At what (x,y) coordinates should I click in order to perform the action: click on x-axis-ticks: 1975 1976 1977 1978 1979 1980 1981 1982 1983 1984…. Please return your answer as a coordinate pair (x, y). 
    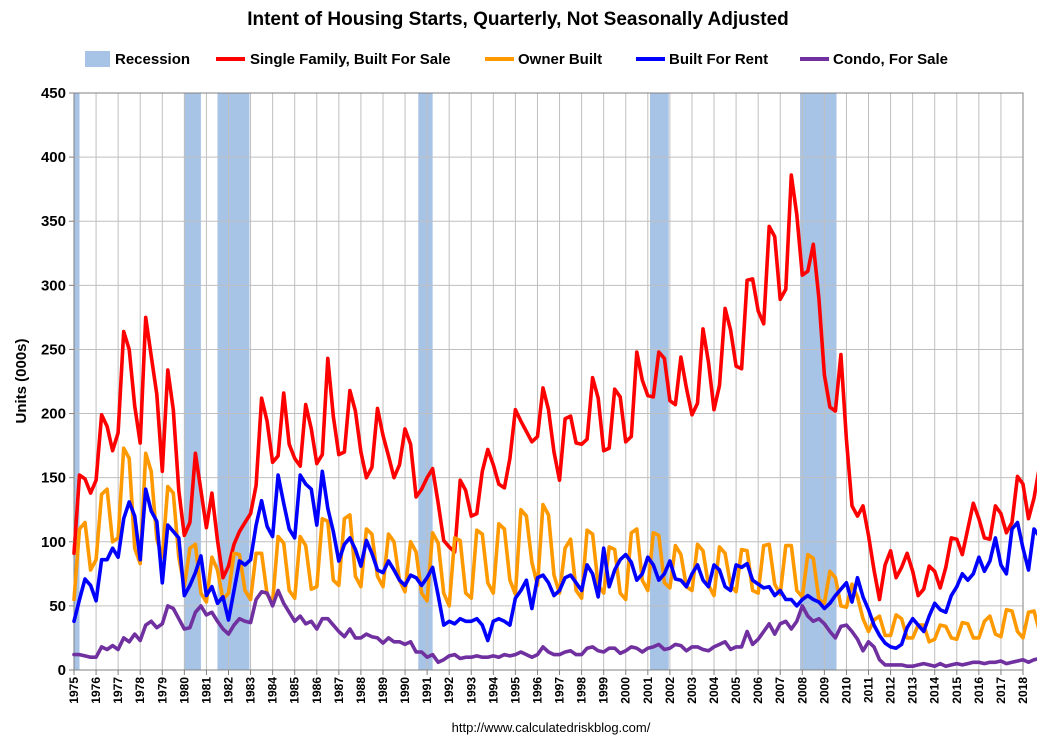
    Looking at the image, I should click on (548, 687).